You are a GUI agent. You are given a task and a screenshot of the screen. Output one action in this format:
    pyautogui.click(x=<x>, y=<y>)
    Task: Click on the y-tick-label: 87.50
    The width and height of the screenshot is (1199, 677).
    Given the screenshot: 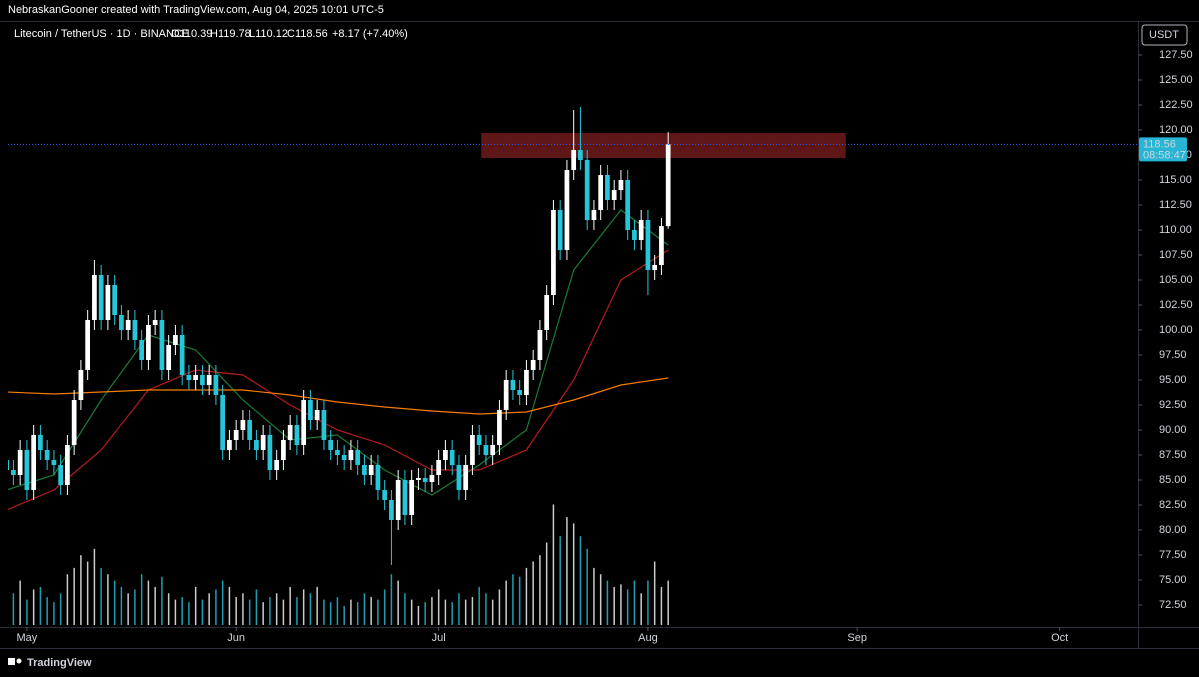 What is the action you would take?
    pyautogui.click(x=1173, y=455)
    